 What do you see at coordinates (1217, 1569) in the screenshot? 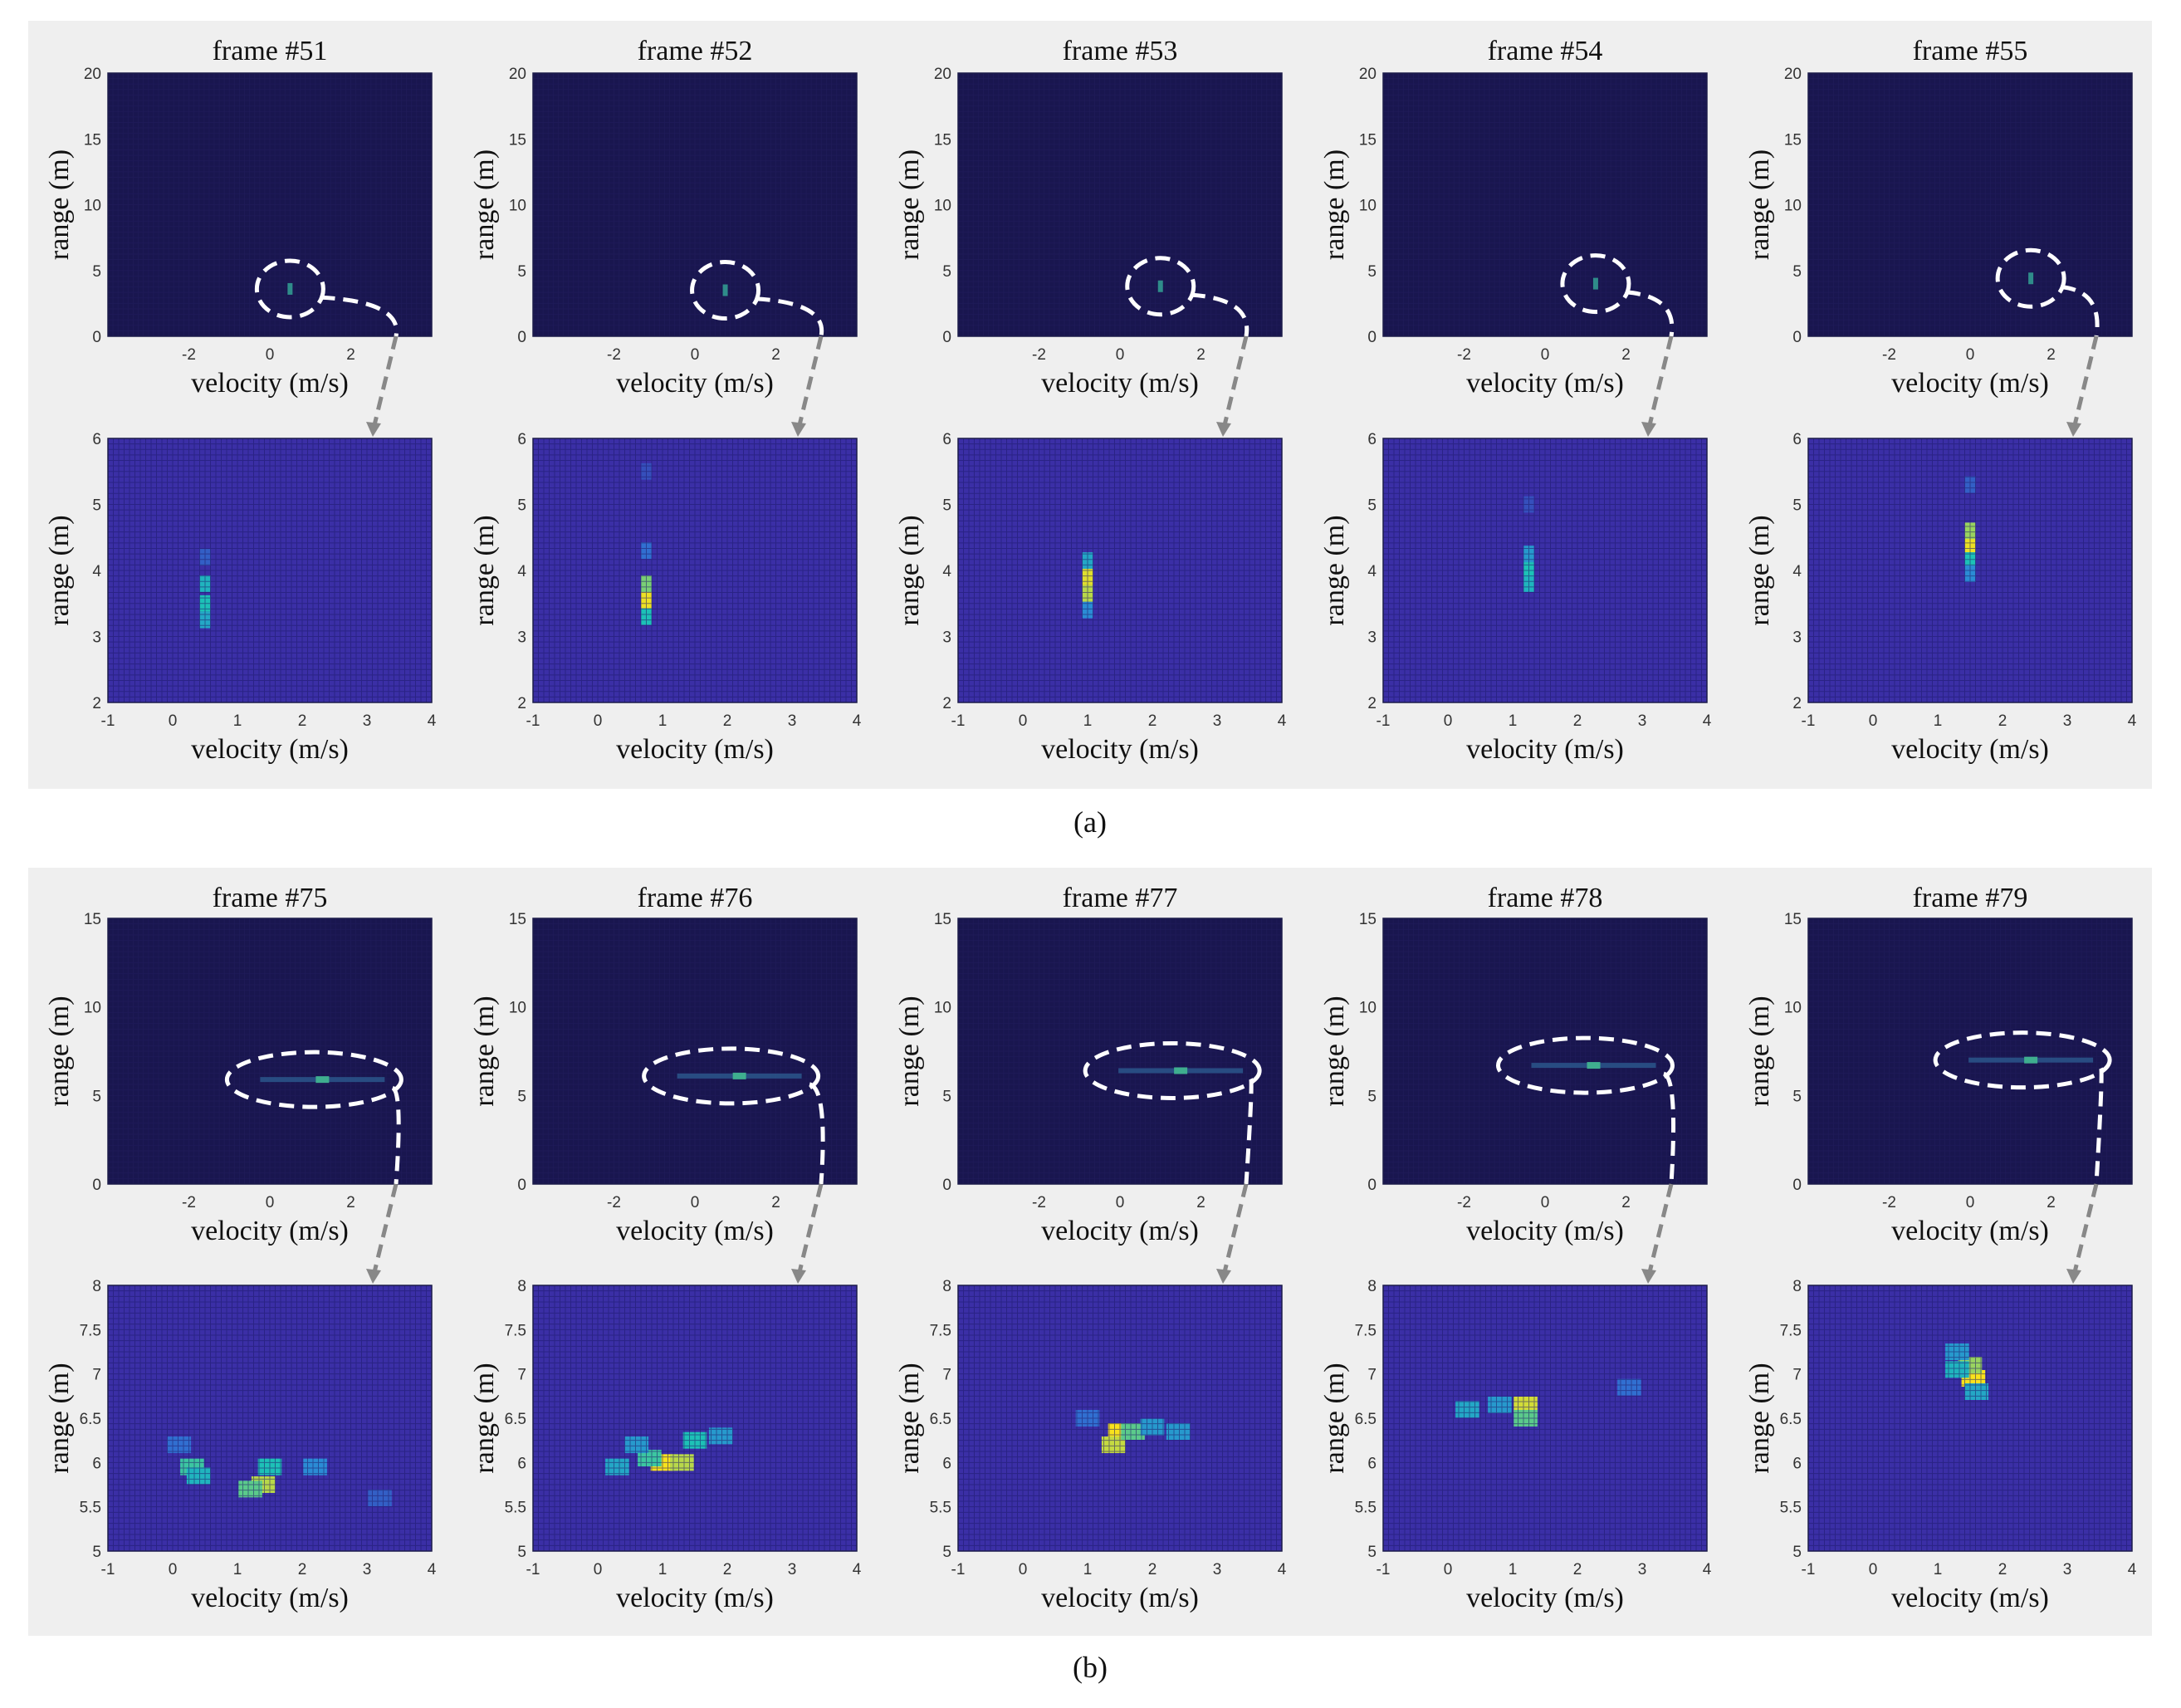
I see `frame-77-zoom-xtick: 3` at bounding box center [1217, 1569].